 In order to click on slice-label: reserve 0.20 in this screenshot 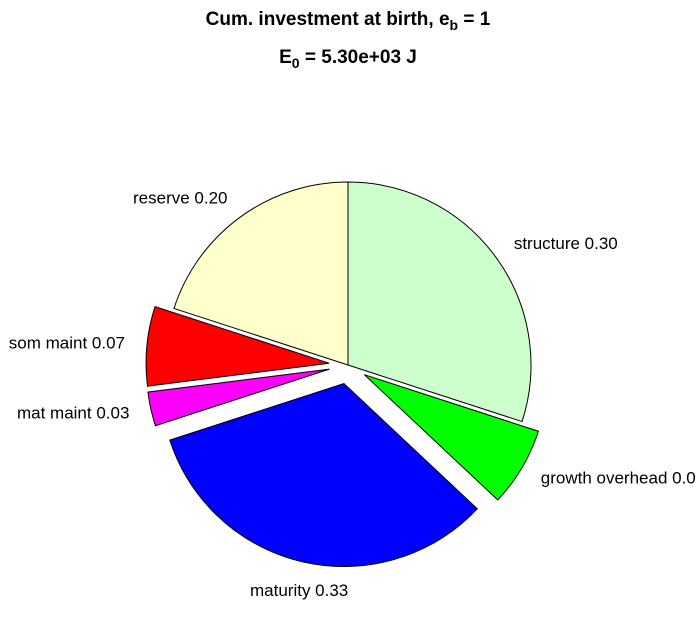, I will do `click(180, 198)`.